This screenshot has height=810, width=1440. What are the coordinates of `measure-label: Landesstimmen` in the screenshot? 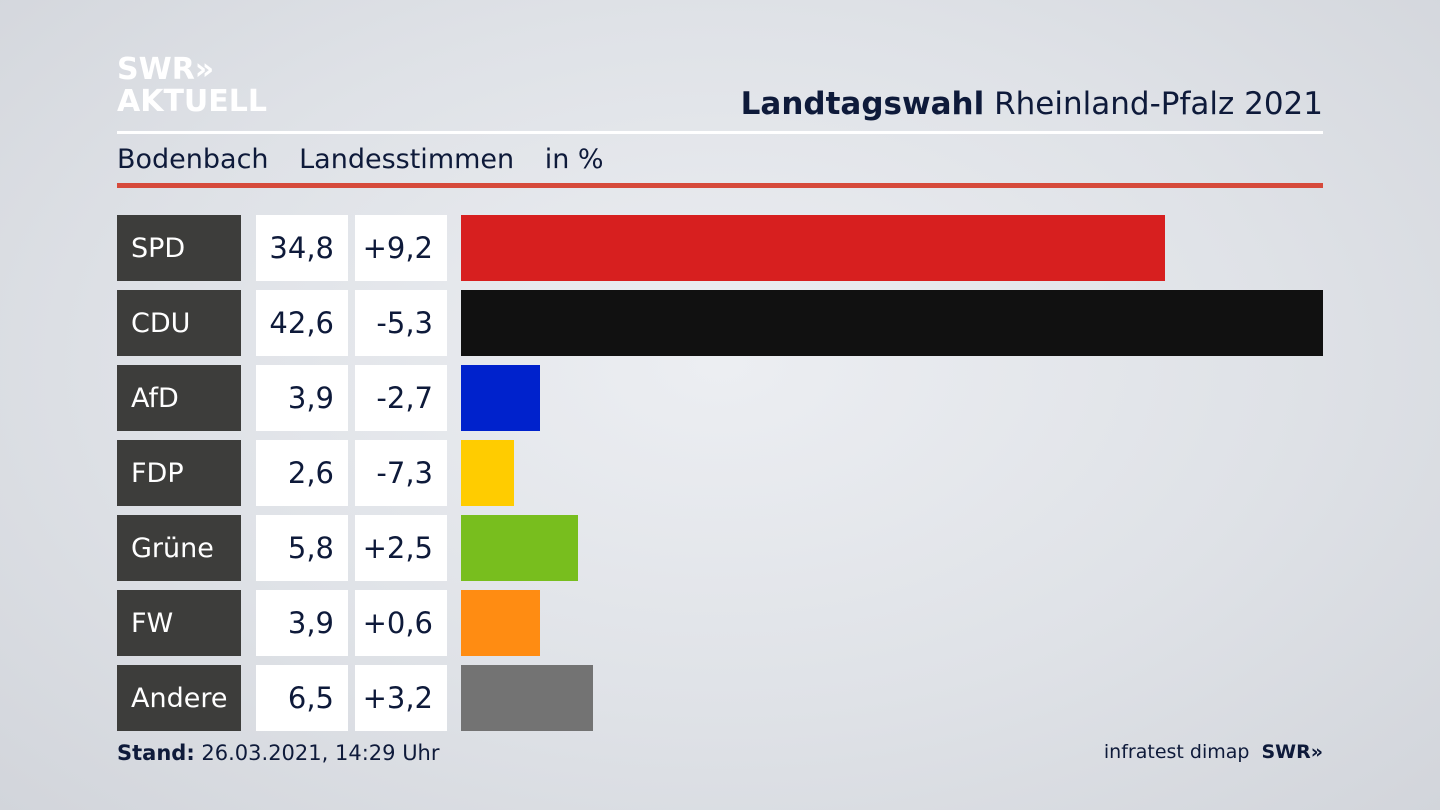 It's located at (407, 159).